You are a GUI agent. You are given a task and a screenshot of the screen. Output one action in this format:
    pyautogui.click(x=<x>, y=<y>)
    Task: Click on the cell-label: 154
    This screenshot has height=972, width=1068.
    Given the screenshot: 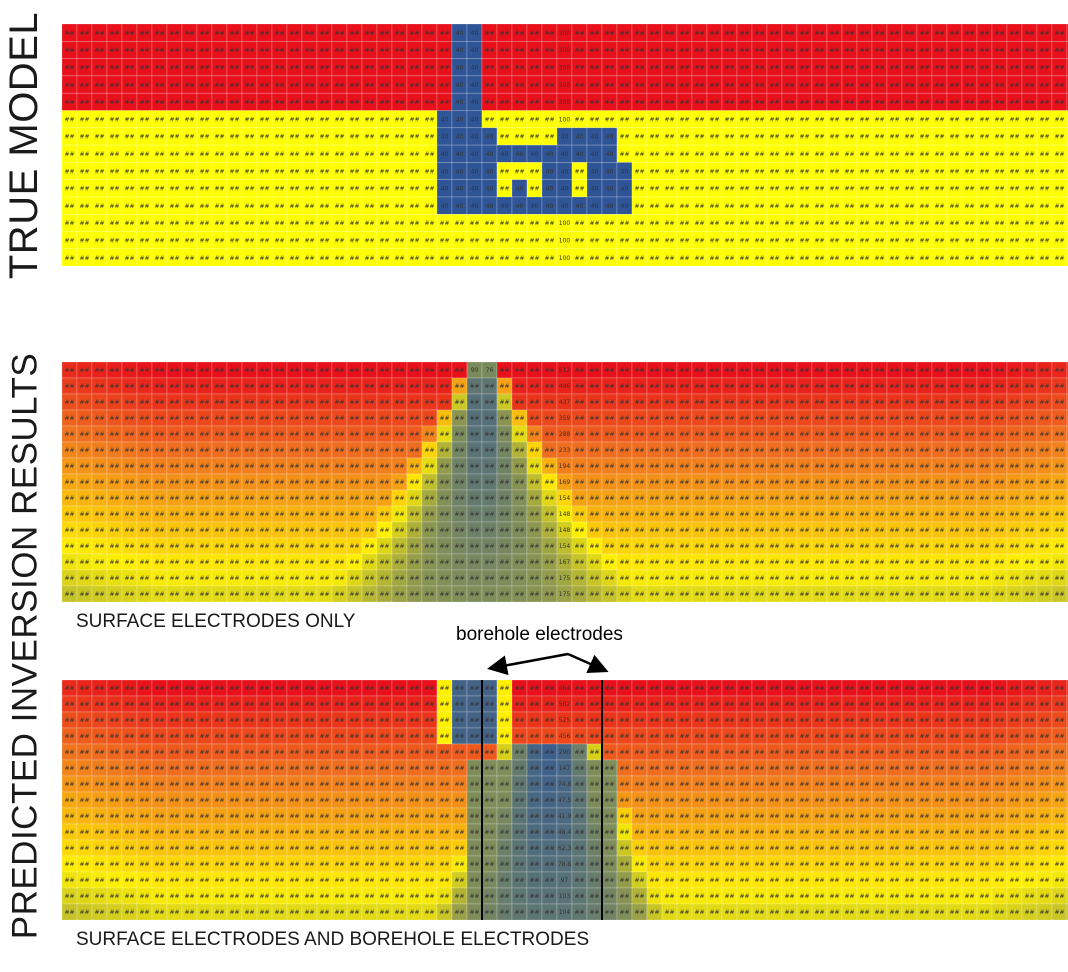 What is the action you would take?
    pyautogui.click(x=565, y=546)
    